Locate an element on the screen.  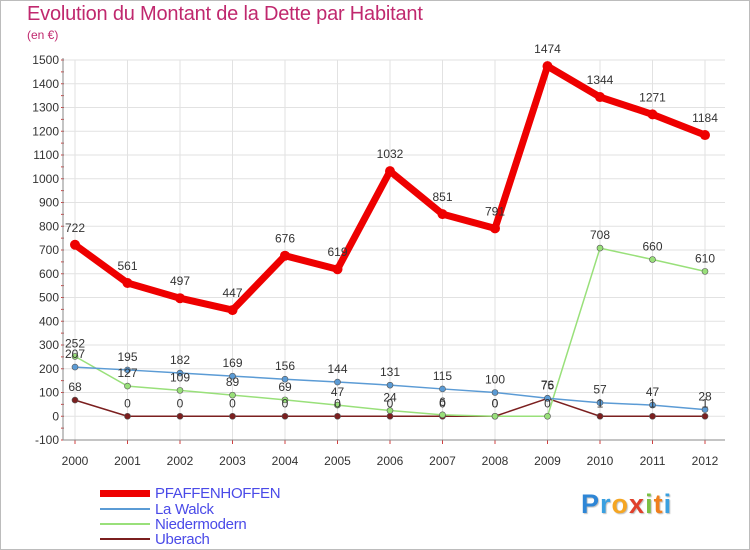
data-label: 252 is located at coordinates (75, 343).